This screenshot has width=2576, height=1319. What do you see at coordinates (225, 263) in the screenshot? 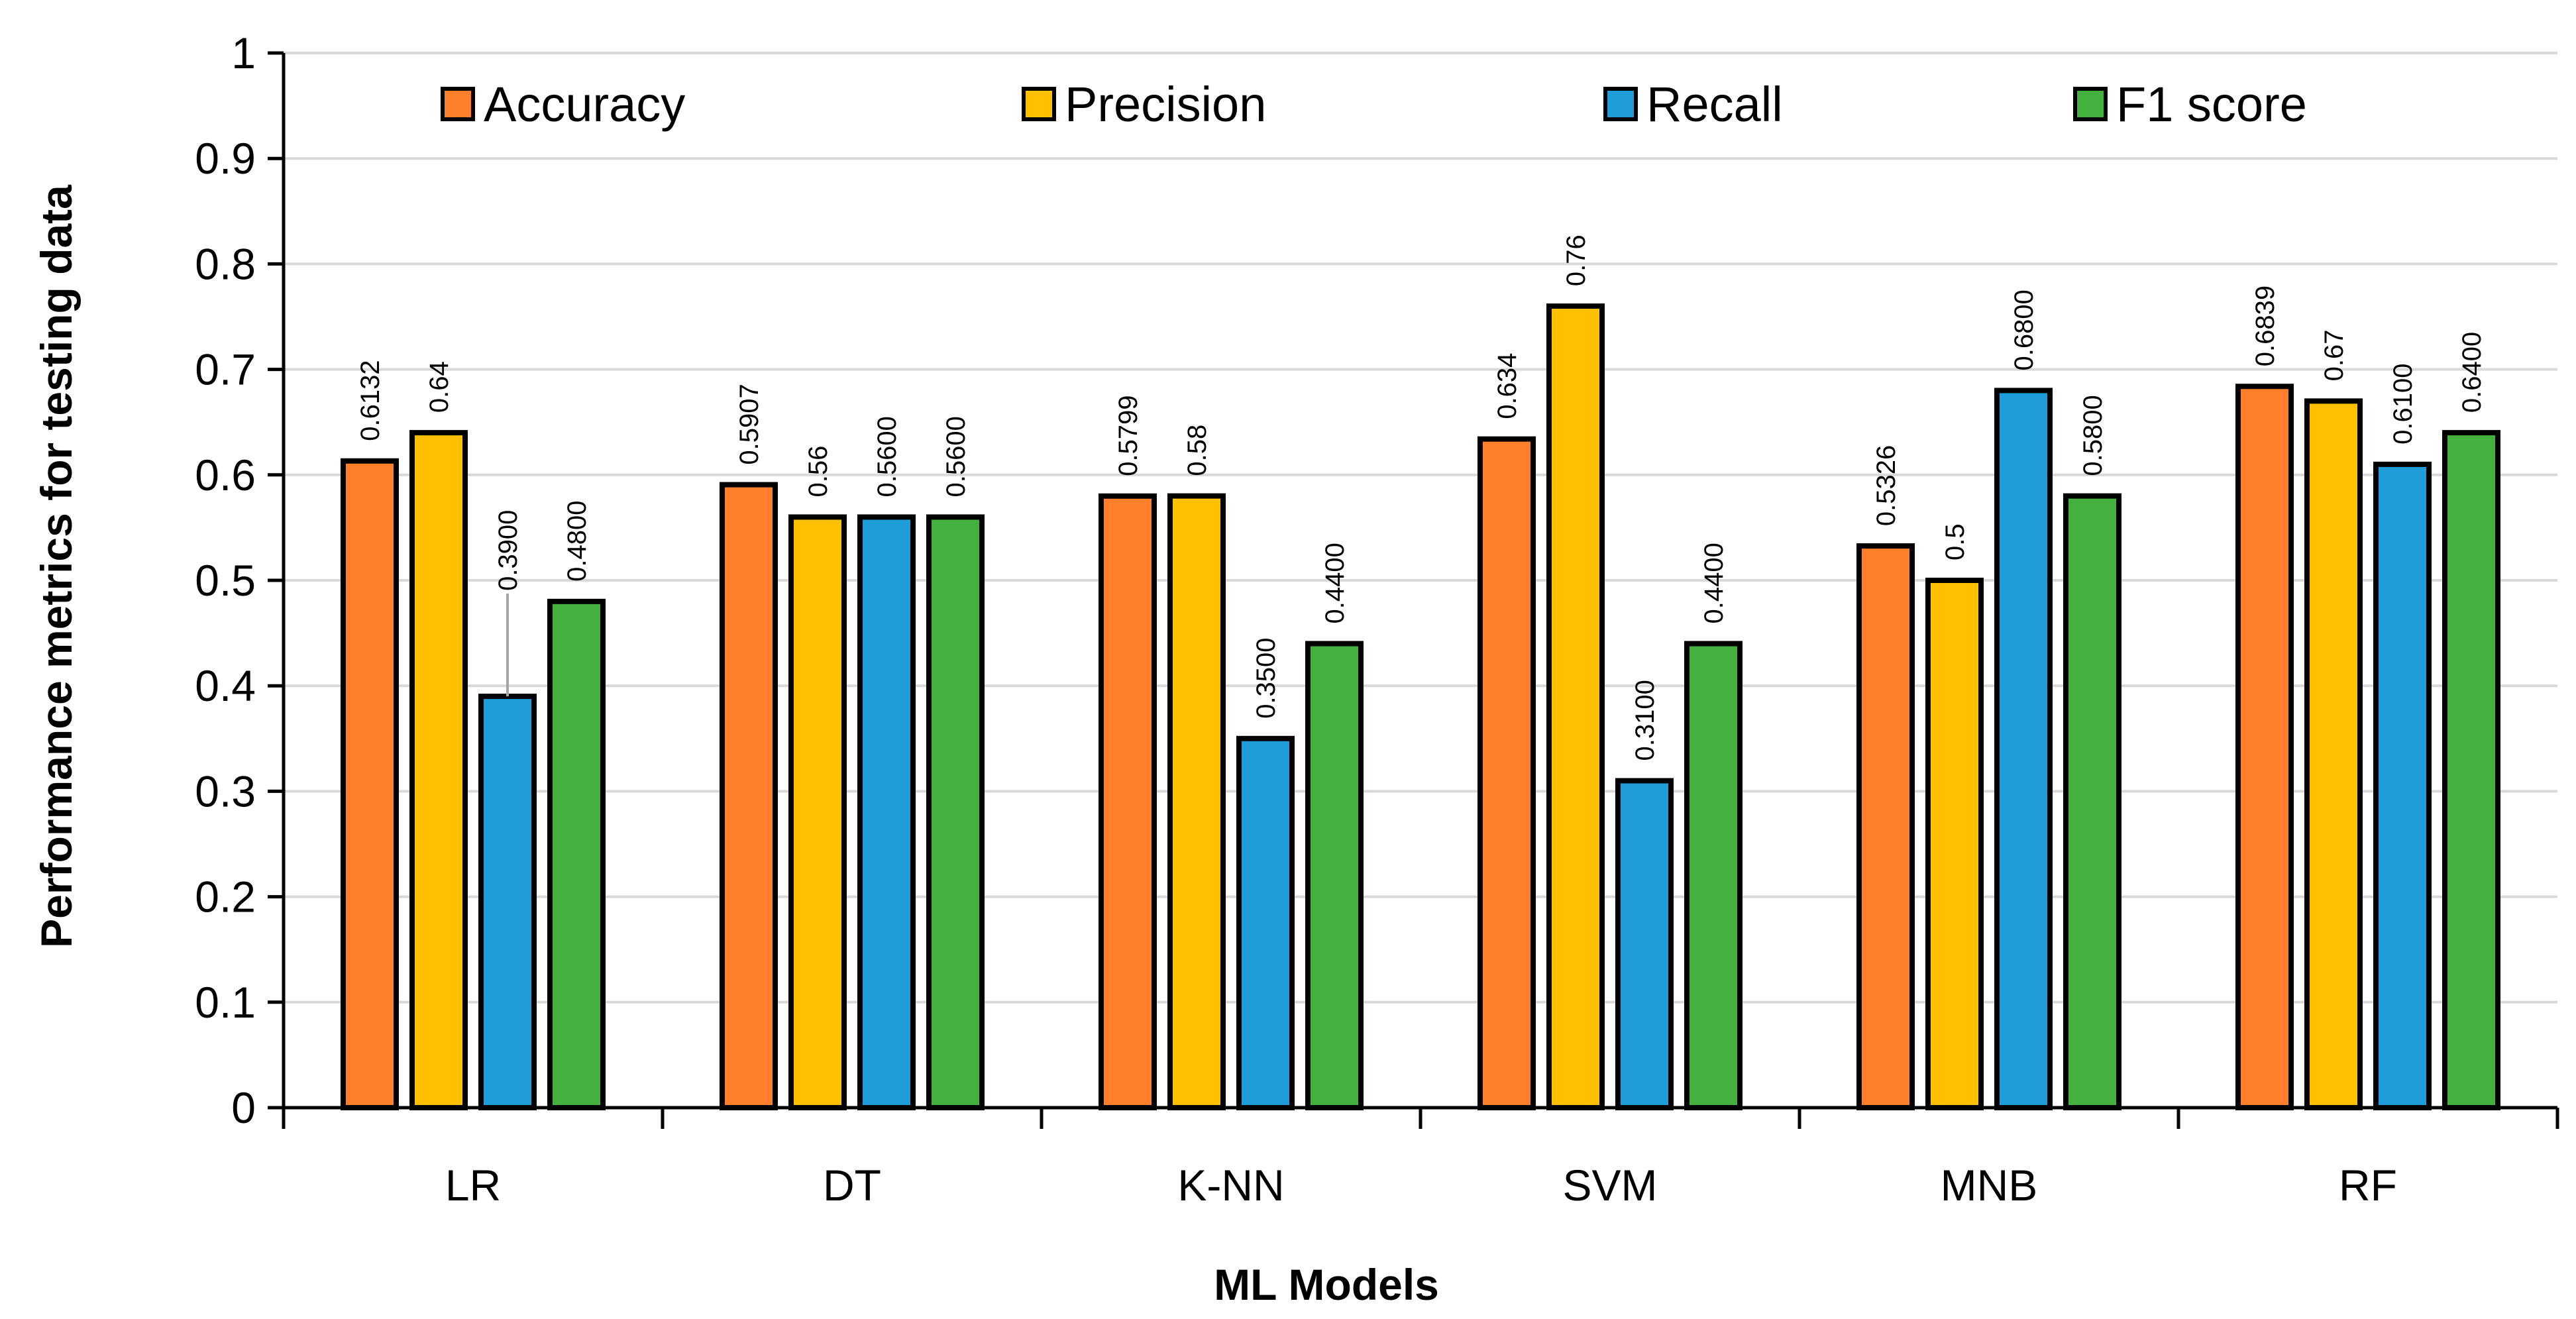
I see `y-tick-label: 0.8` at bounding box center [225, 263].